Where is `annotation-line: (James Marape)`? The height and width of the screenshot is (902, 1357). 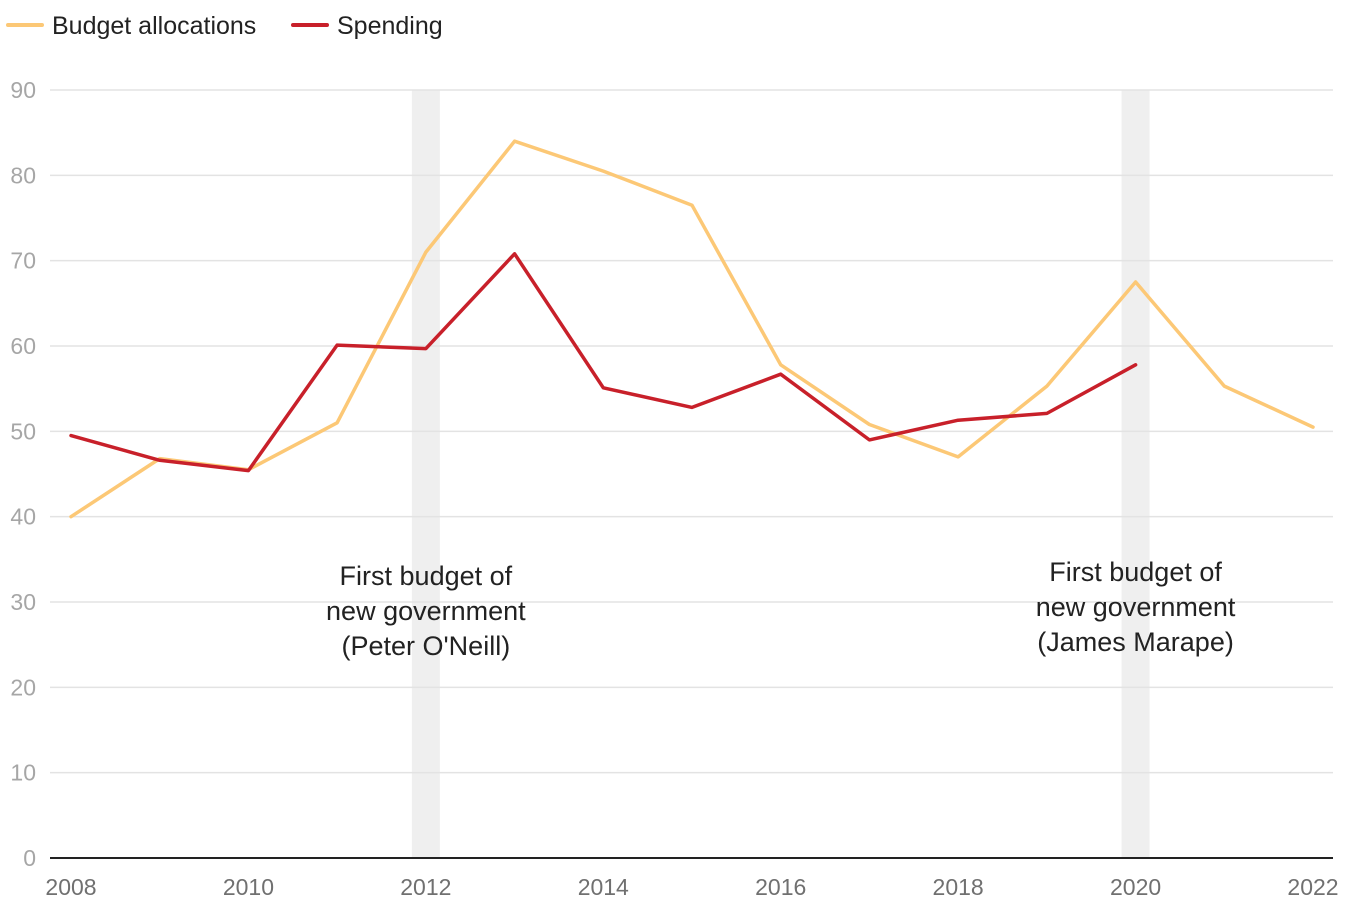
annotation-line: (James Marape) is located at coordinates (1135, 642).